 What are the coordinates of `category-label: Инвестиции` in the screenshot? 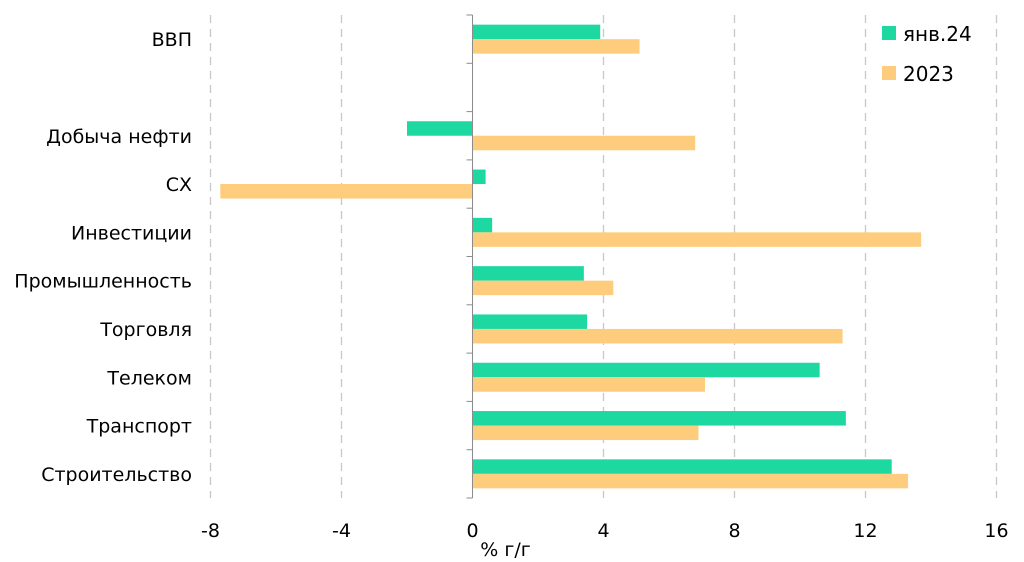 It's located at (131, 233).